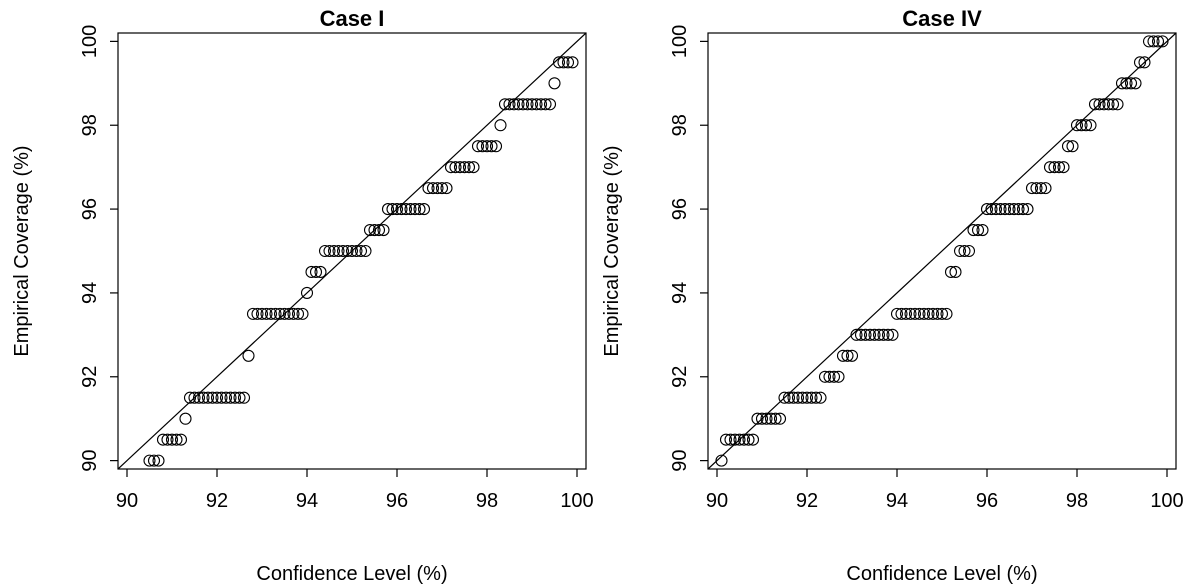 The height and width of the screenshot is (588, 1193). What do you see at coordinates (90, 41) in the screenshot?
I see `y-tick-label: 100` at bounding box center [90, 41].